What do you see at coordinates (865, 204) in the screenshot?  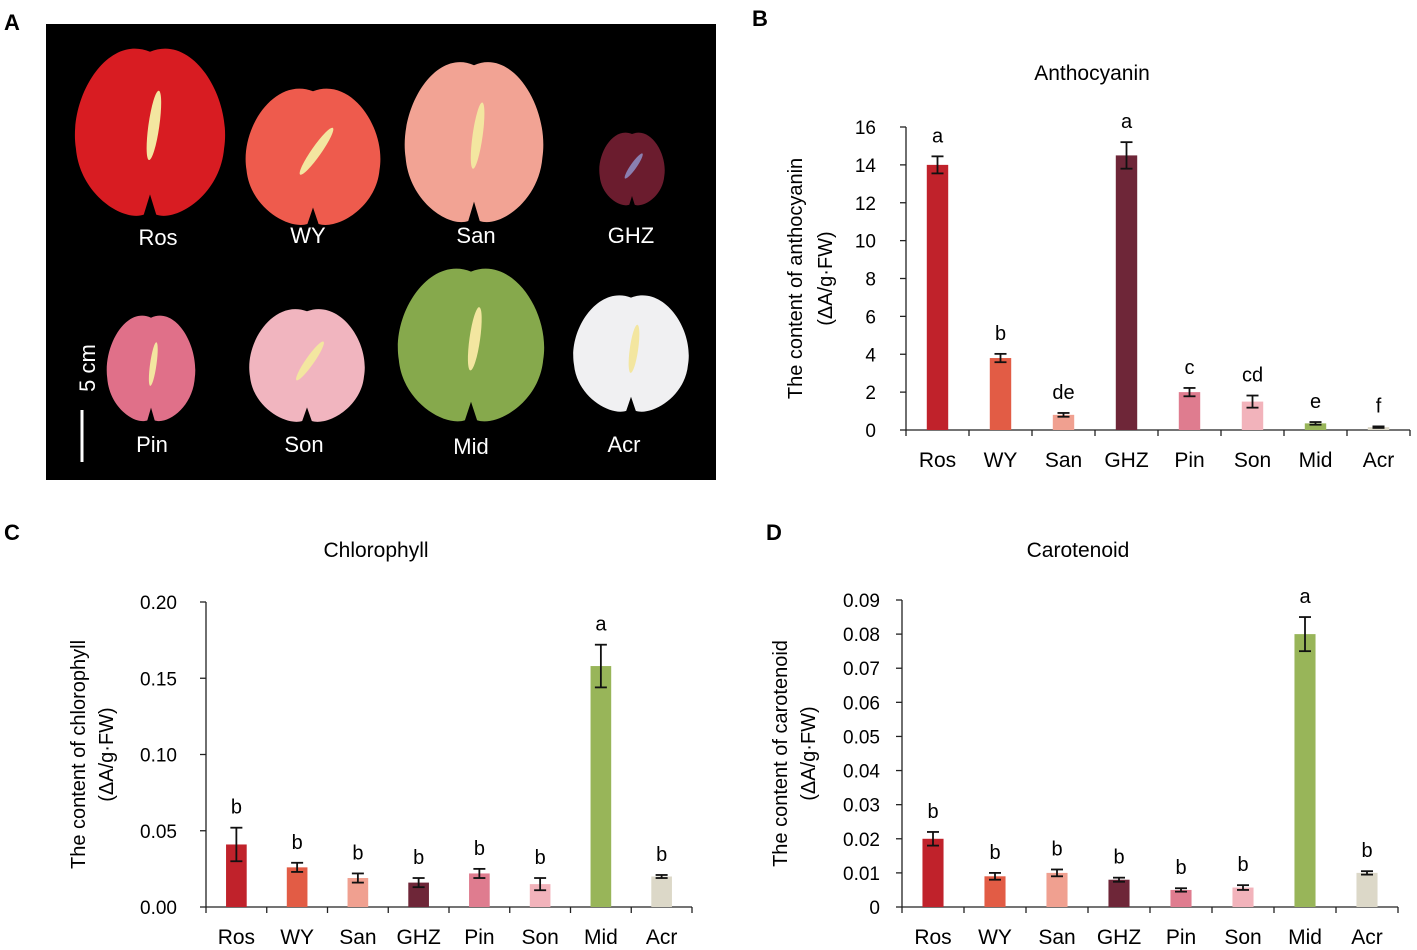 I see `y-tick-label: 12` at bounding box center [865, 204].